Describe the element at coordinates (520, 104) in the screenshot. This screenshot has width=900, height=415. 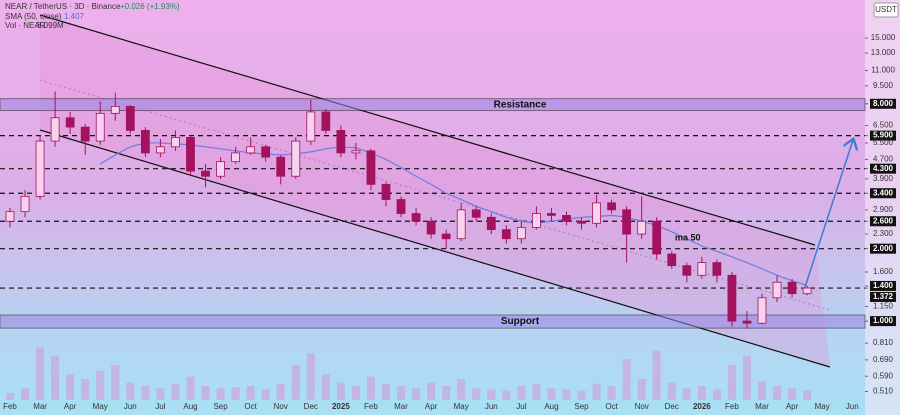
I see `band-label: Resistance` at that location.